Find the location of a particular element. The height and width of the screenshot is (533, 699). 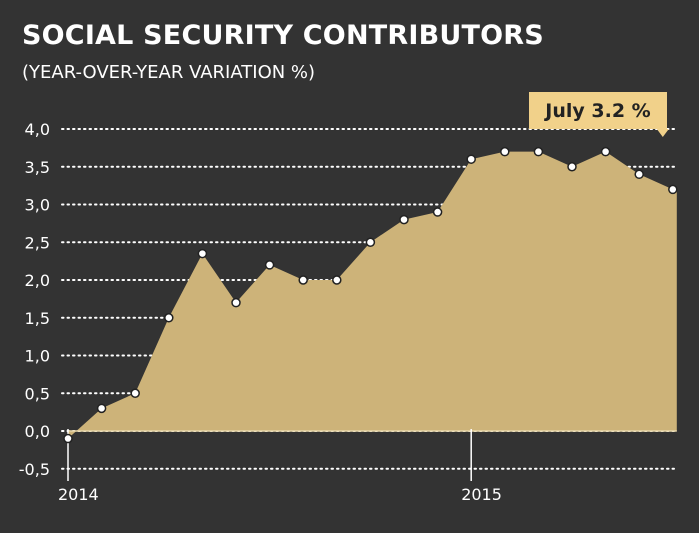

y-tick-label: 2,0 is located at coordinates (37, 280).